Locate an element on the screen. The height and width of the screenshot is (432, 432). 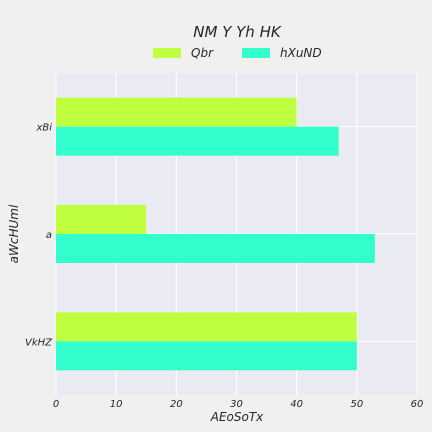
chart-title: NM Y Yh HK is located at coordinates (237, 32).